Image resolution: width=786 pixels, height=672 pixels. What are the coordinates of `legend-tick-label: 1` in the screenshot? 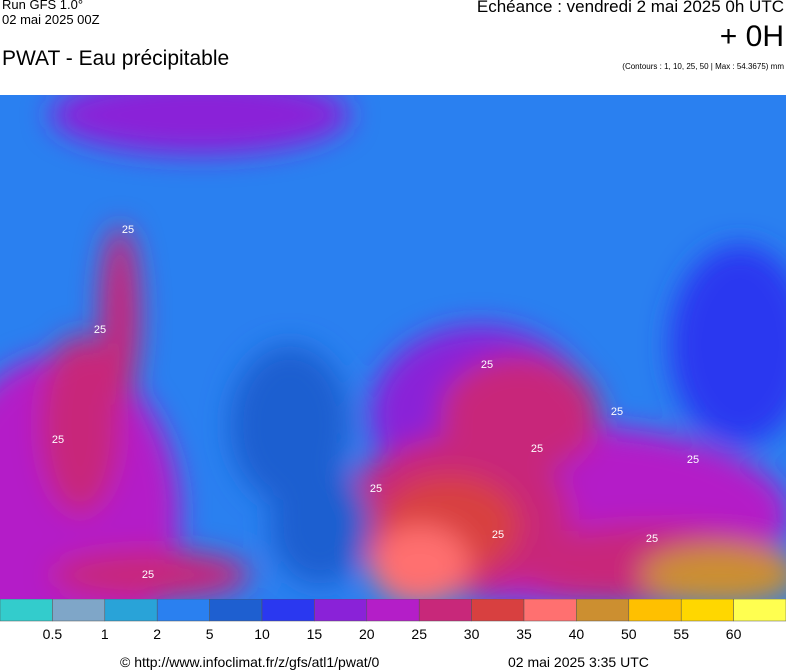 It's located at (105, 634).